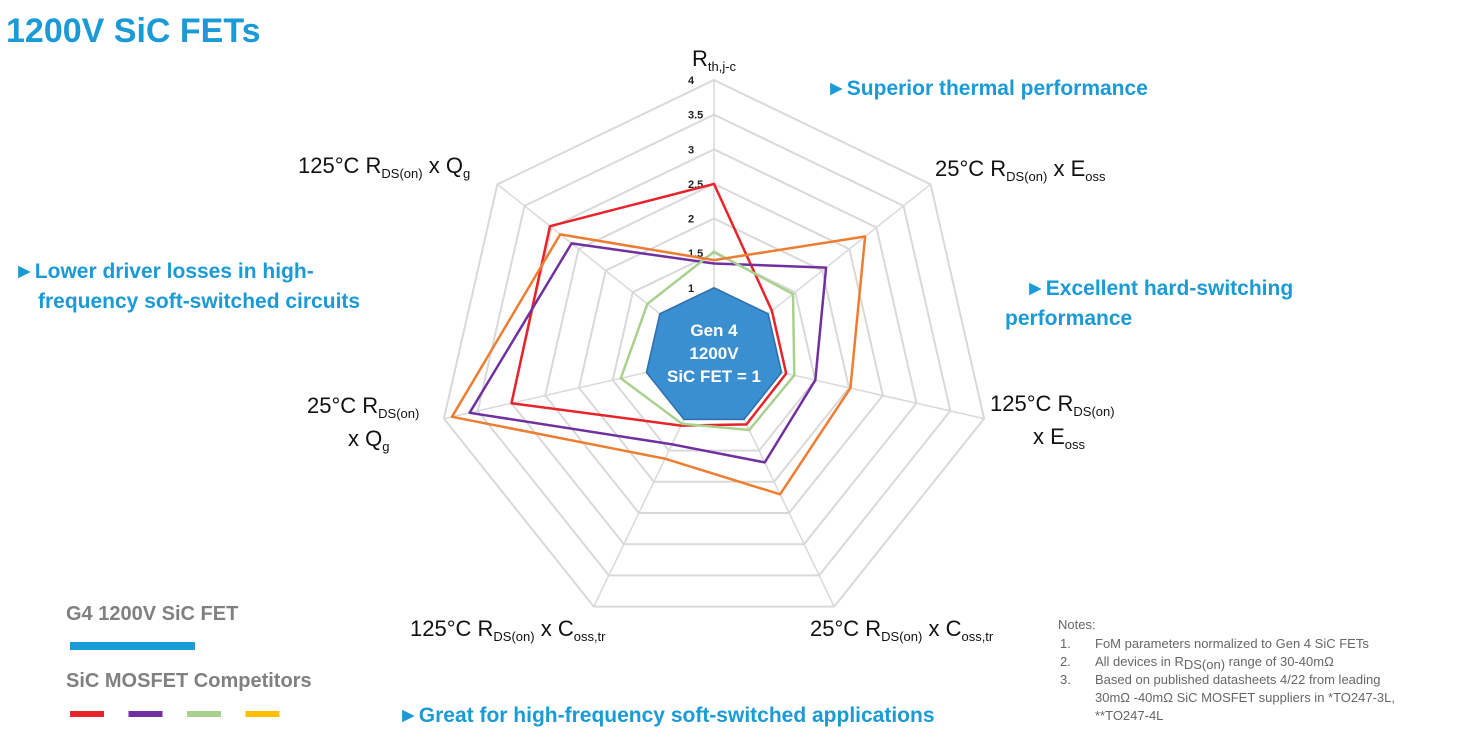  I want to click on label-line: 125°C RDS(on) x Coss,tr, so click(508, 630).